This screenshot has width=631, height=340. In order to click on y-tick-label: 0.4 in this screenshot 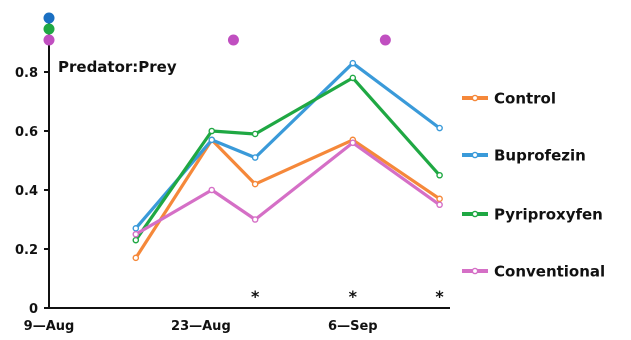, I will do `click(26, 191)`.